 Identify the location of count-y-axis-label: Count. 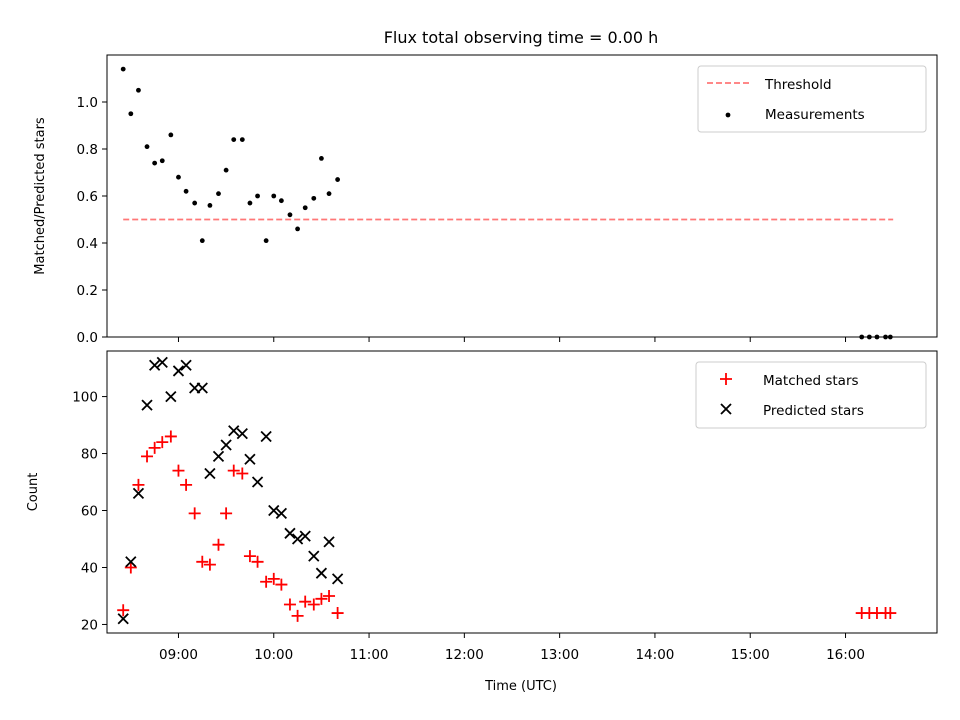
(33, 492).